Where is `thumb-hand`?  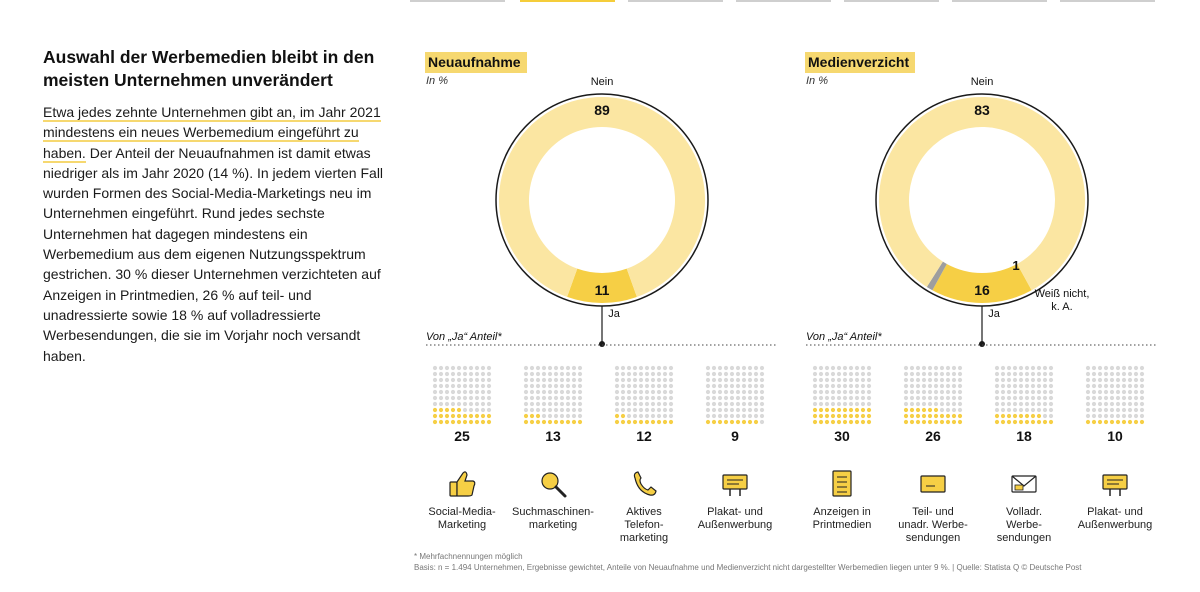
thumb-hand is located at coordinates (466, 484).